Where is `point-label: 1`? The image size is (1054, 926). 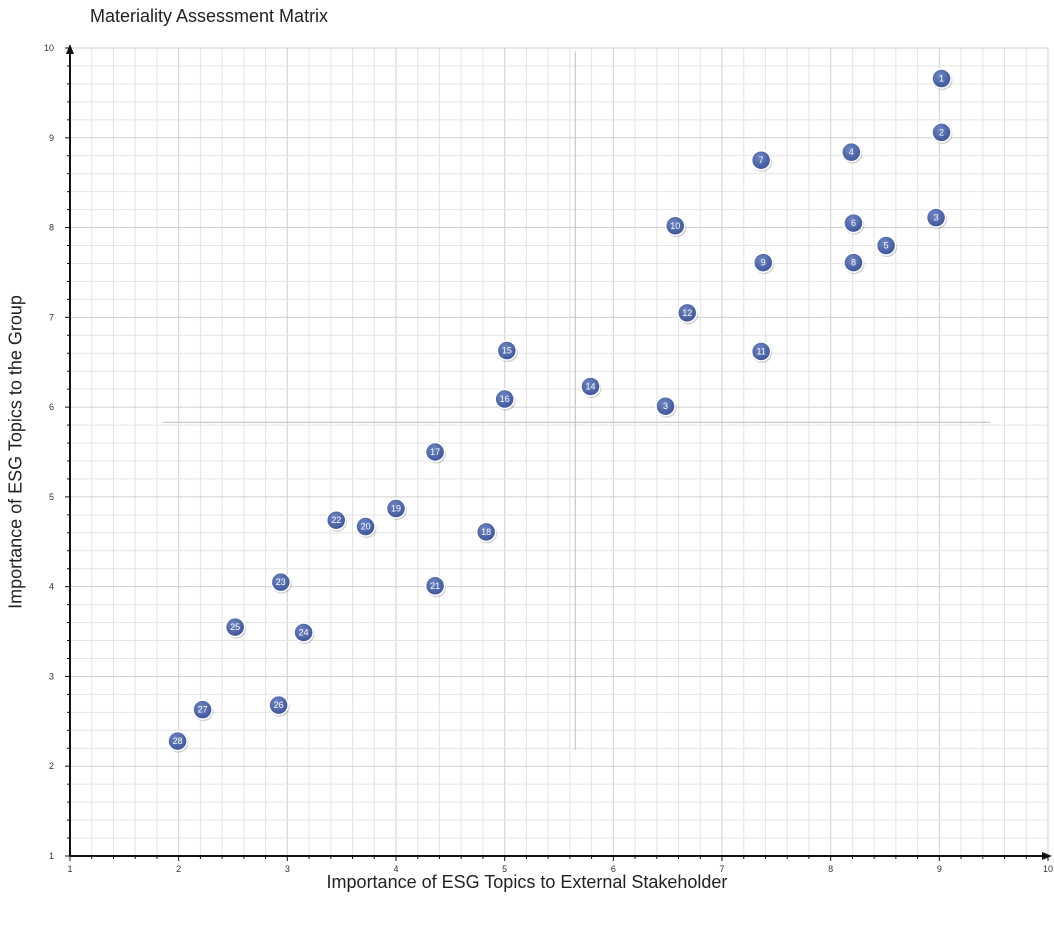 point-label: 1 is located at coordinates (941, 79).